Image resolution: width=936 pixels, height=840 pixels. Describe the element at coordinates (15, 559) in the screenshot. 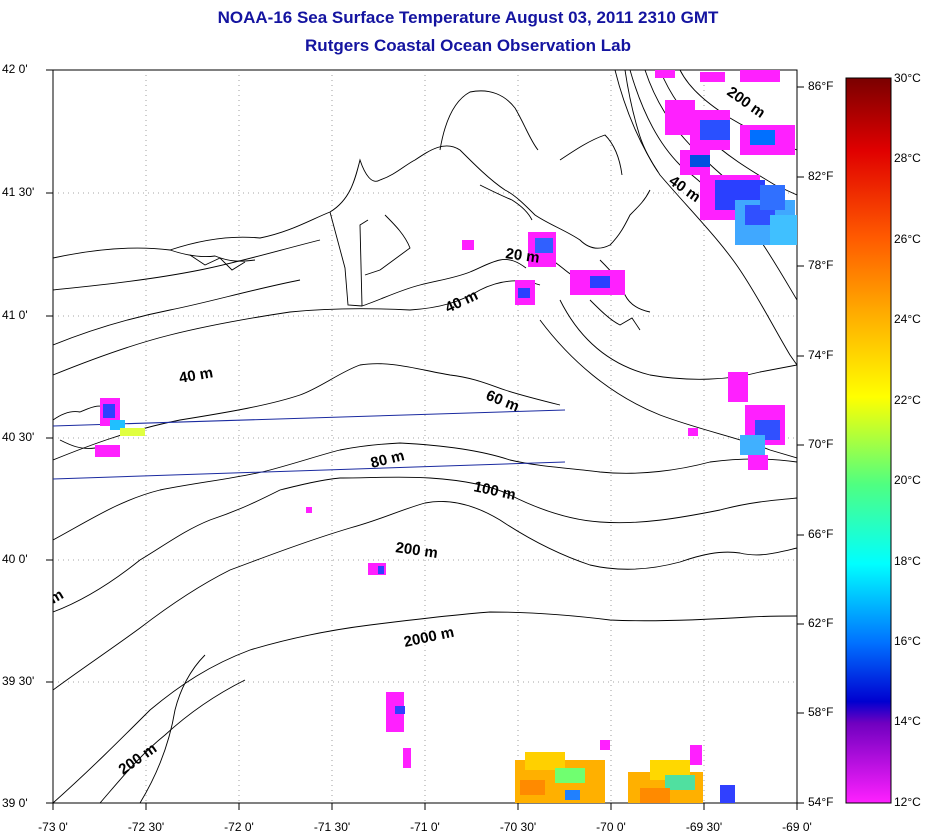

I see `lat-label-40: 40 0'` at that location.